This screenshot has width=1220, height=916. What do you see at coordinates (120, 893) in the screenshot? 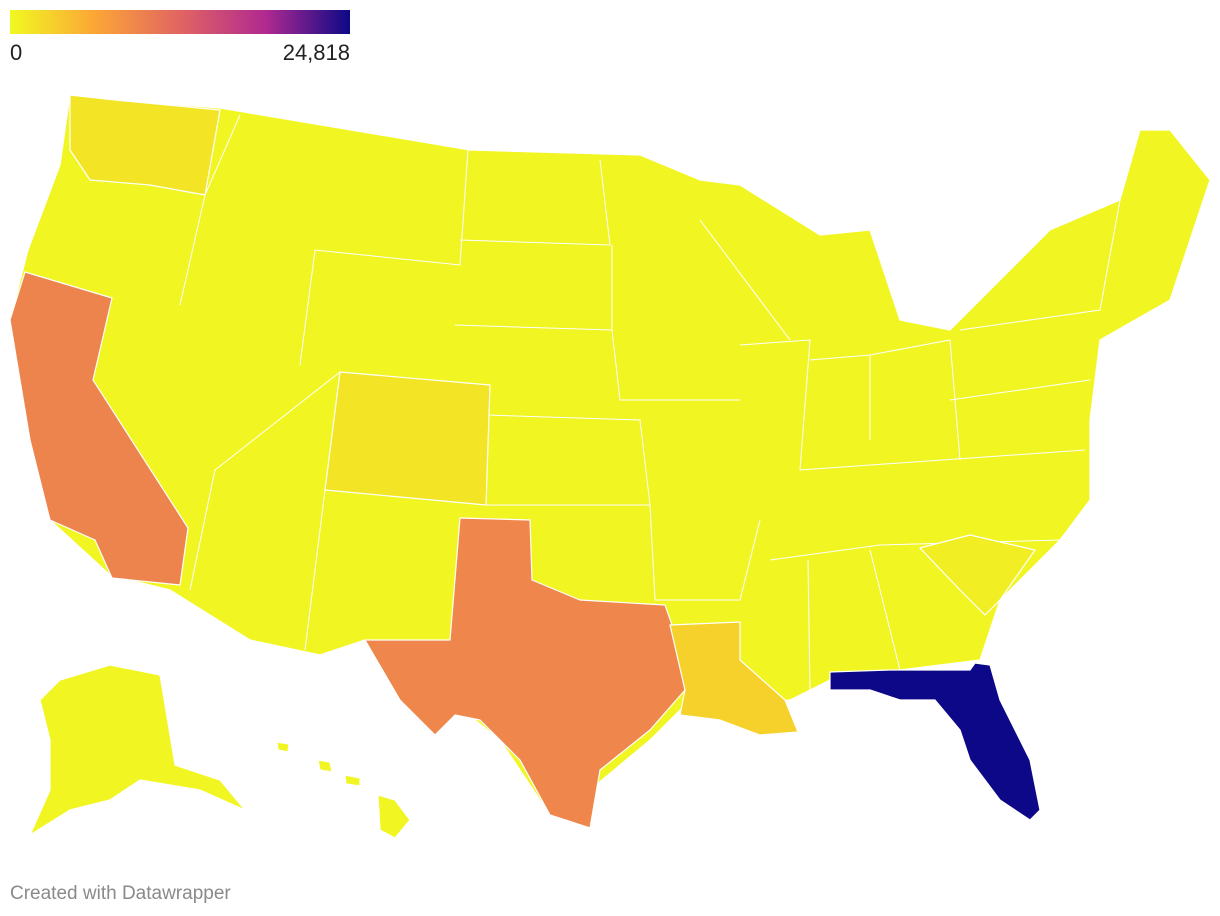
I see `footer: Created with Datawrapper` at bounding box center [120, 893].